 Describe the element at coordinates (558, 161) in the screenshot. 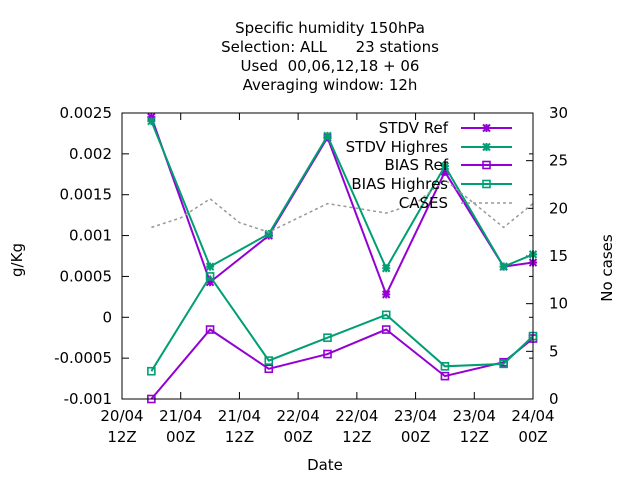

I see `y2-tick-label: 25` at that location.